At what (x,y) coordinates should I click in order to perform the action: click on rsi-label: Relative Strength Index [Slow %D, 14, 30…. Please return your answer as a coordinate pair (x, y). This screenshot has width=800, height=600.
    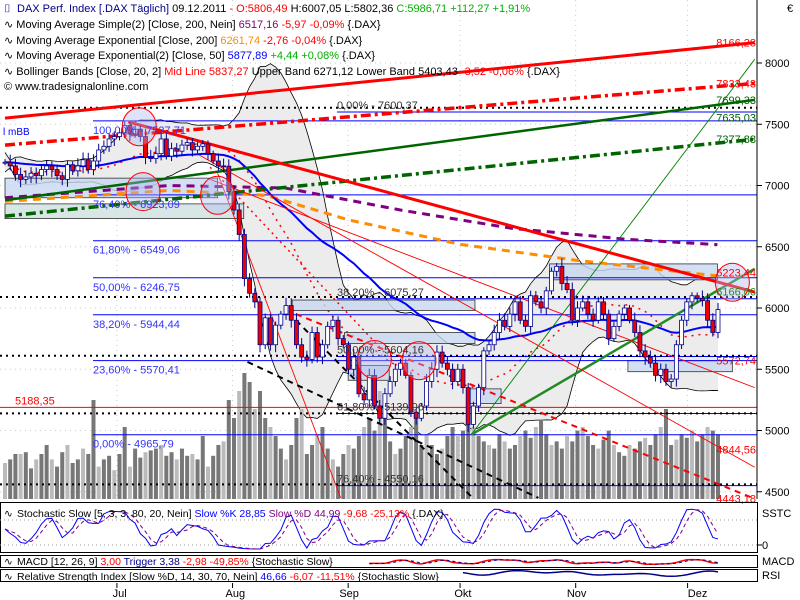
    Looking at the image, I should click on (137, 577).